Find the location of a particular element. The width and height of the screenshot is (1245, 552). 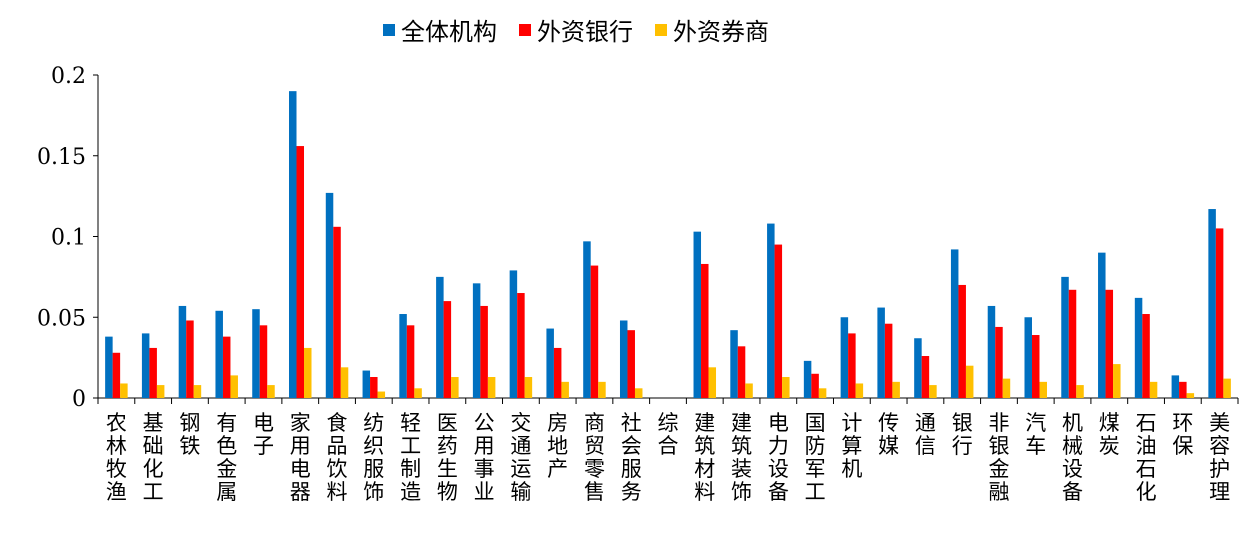

x-category-label-char: 纺 is located at coordinates (373, 423).